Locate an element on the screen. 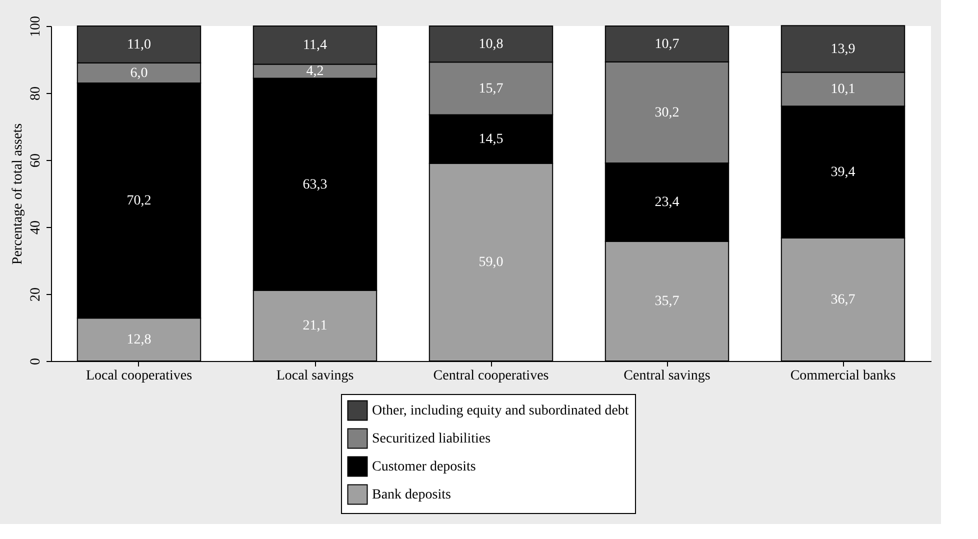 The image size is (978, 539). data-label: 23,4 is located at coordinates (667, 202).